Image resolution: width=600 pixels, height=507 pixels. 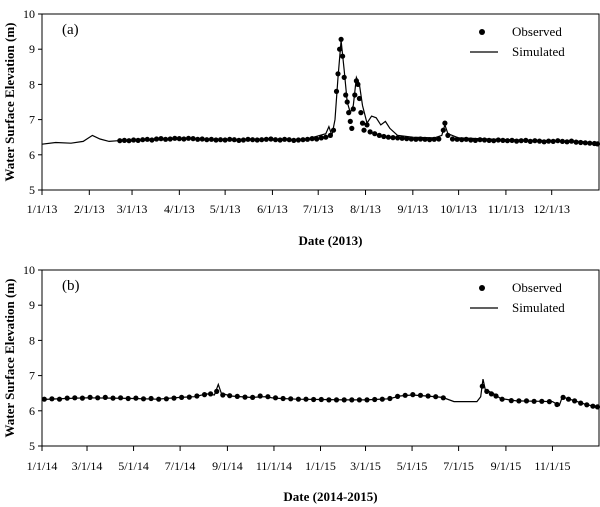 What do you see at coordinates (482, 288) in the screenshot?
I see `legend-observed-marker` at bounding box center [482, 288].